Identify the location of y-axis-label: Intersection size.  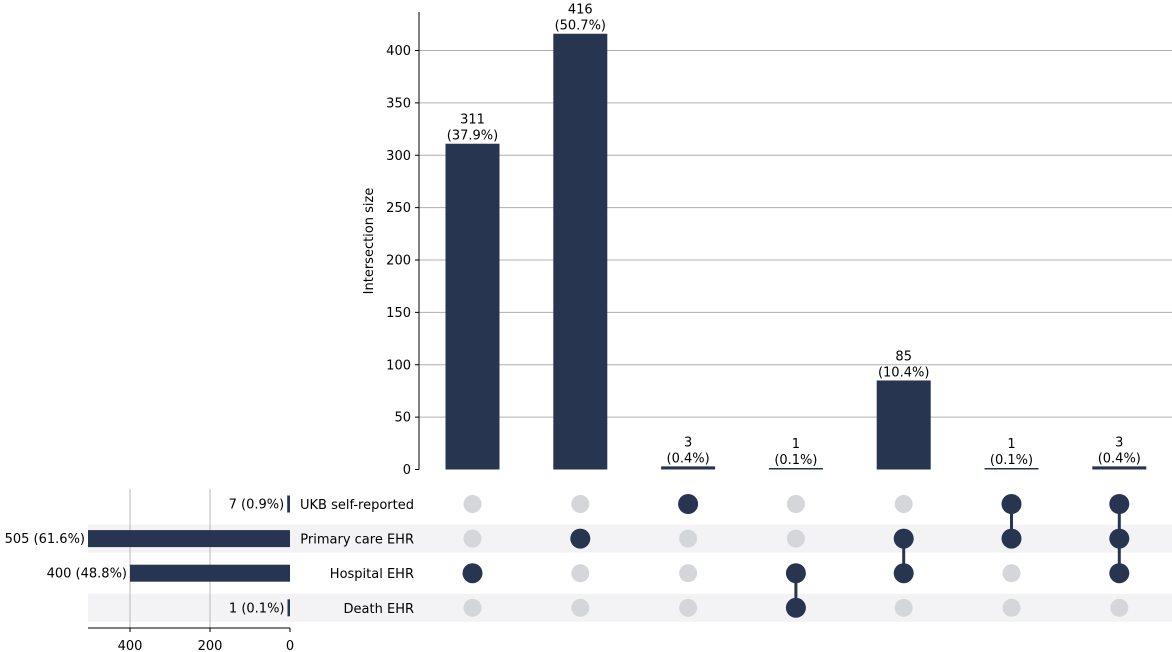
(369, 241).